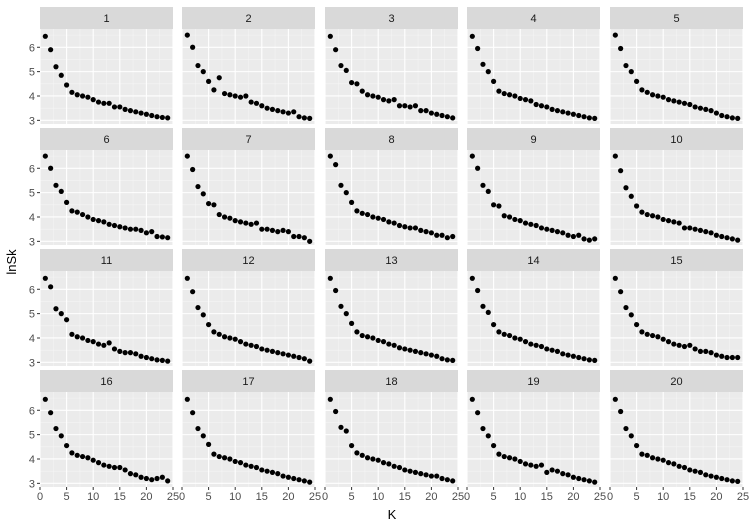  I want to click on facet-strip-label: 6, so click(106, 140).